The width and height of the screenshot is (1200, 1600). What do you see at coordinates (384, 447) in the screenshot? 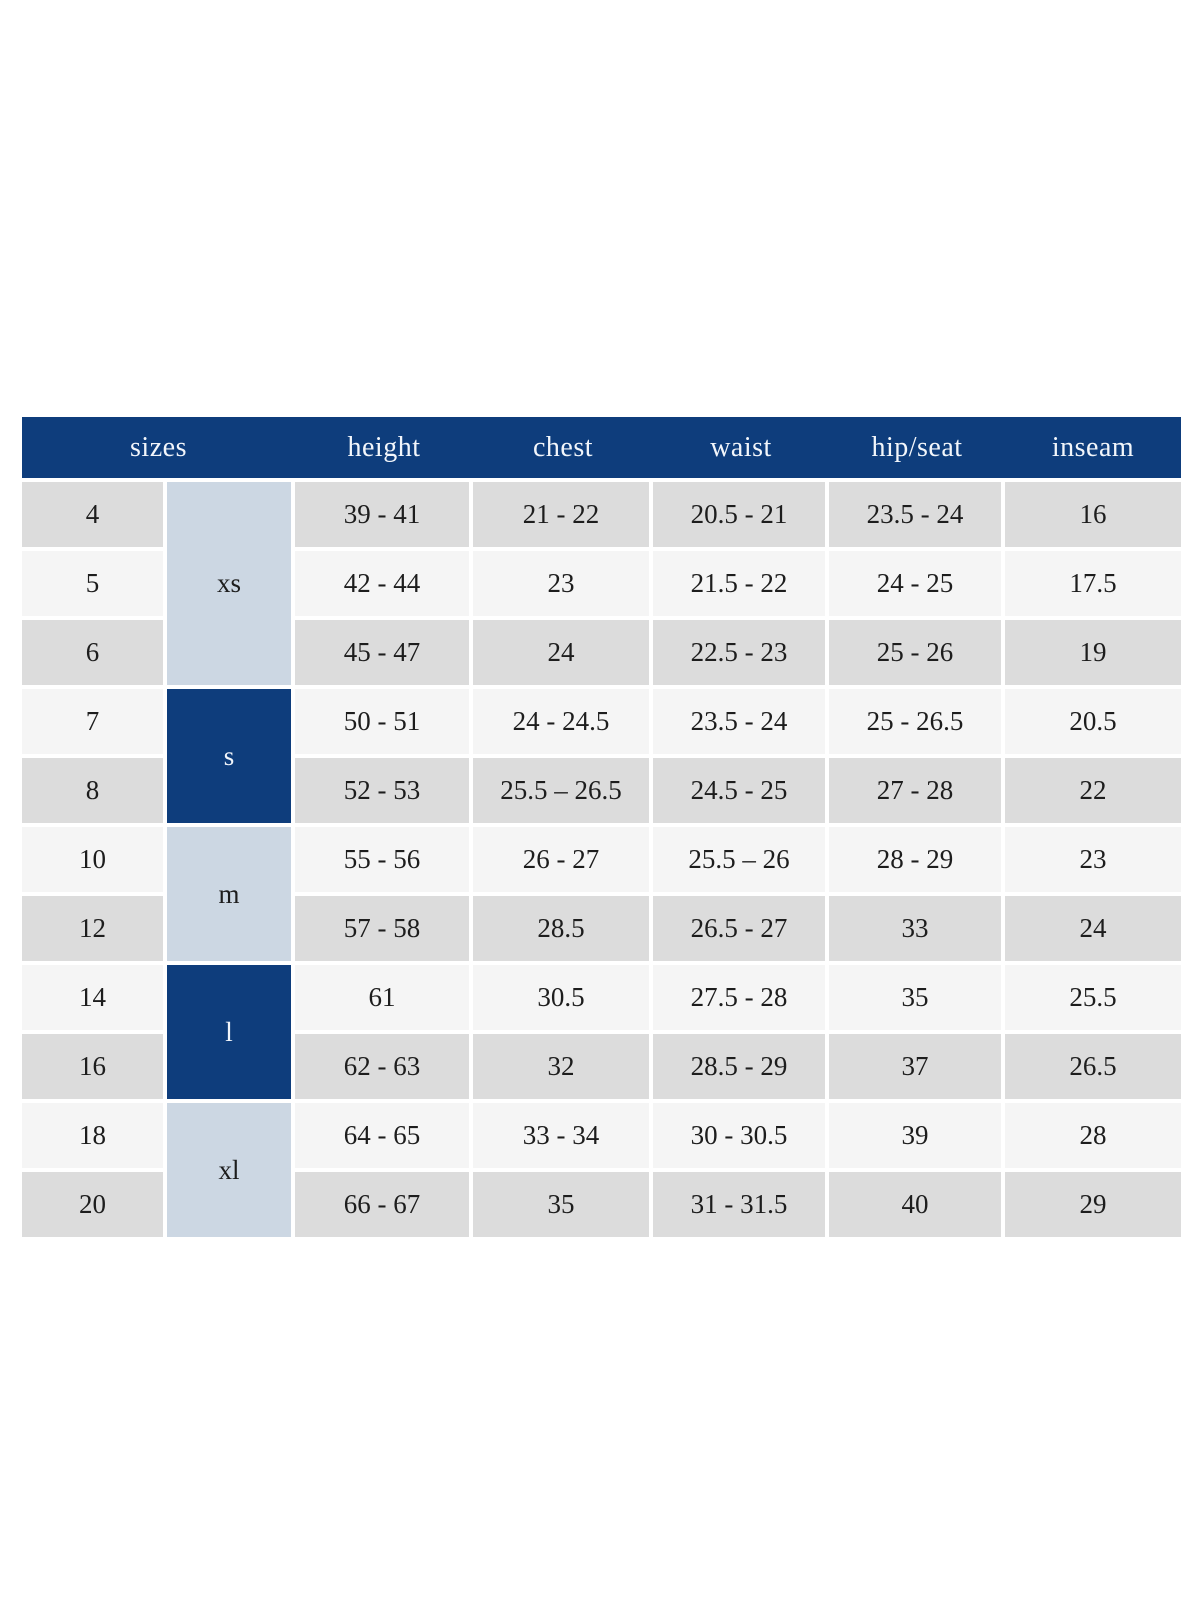
I see `header-cell-height: height` at bounding box center [384, 447].